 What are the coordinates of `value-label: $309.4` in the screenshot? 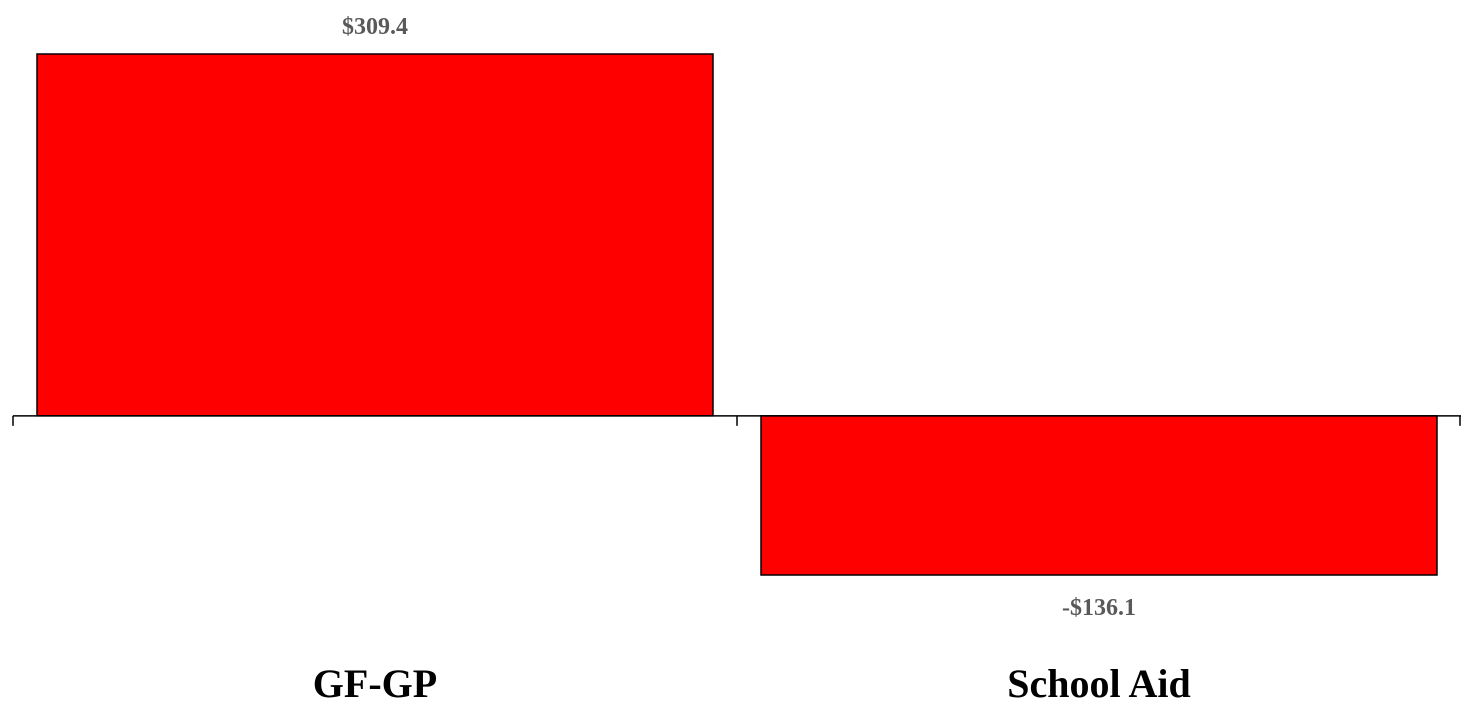 It's located at (375, 27).